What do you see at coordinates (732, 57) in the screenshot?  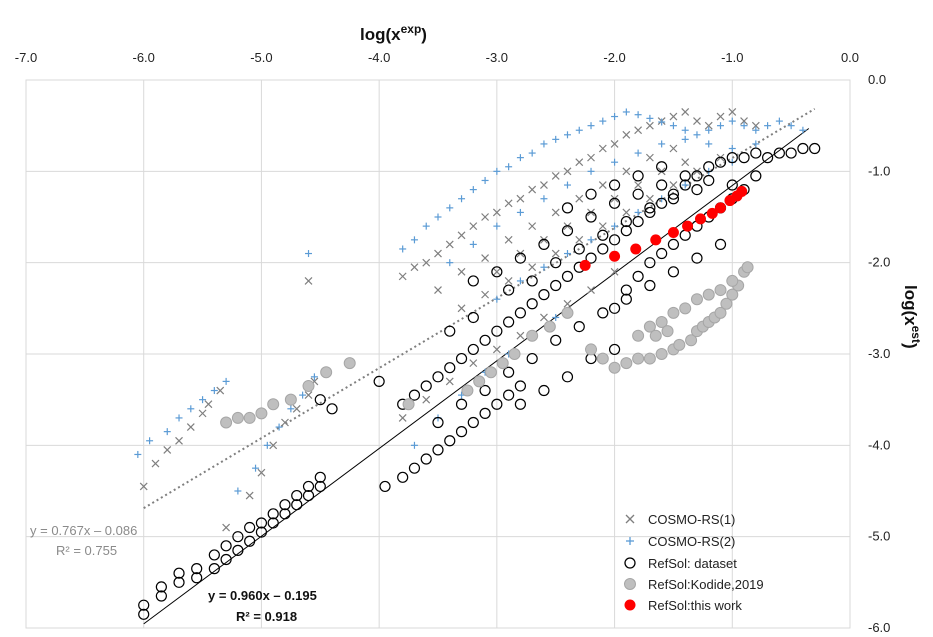 I see `x-tick-label: -1.0` at bounding box center [732, 57].